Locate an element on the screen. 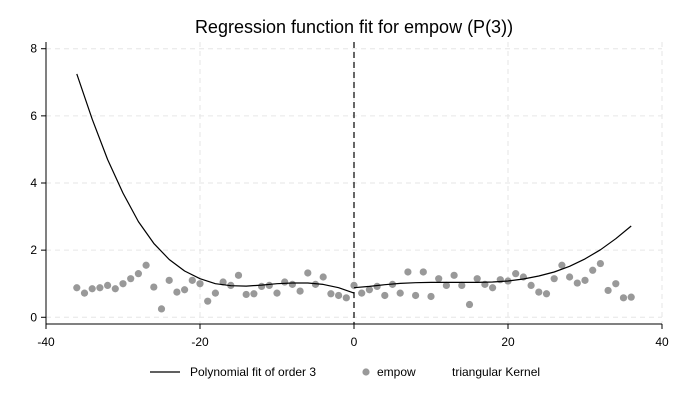 The image size is (680, 408). y-tick-label: 4 is located at coordinates (33, 183).